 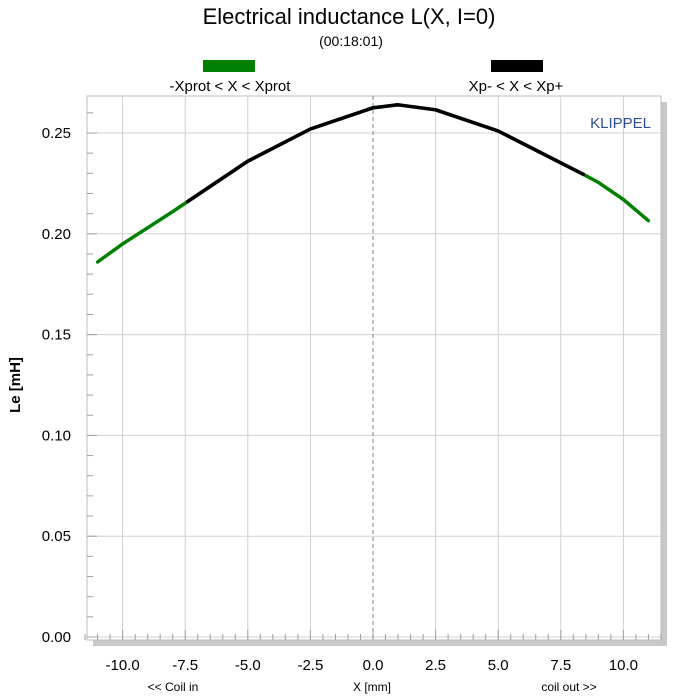 I want to click on y-tick-label: 0.25, so click(x=56, y=133).